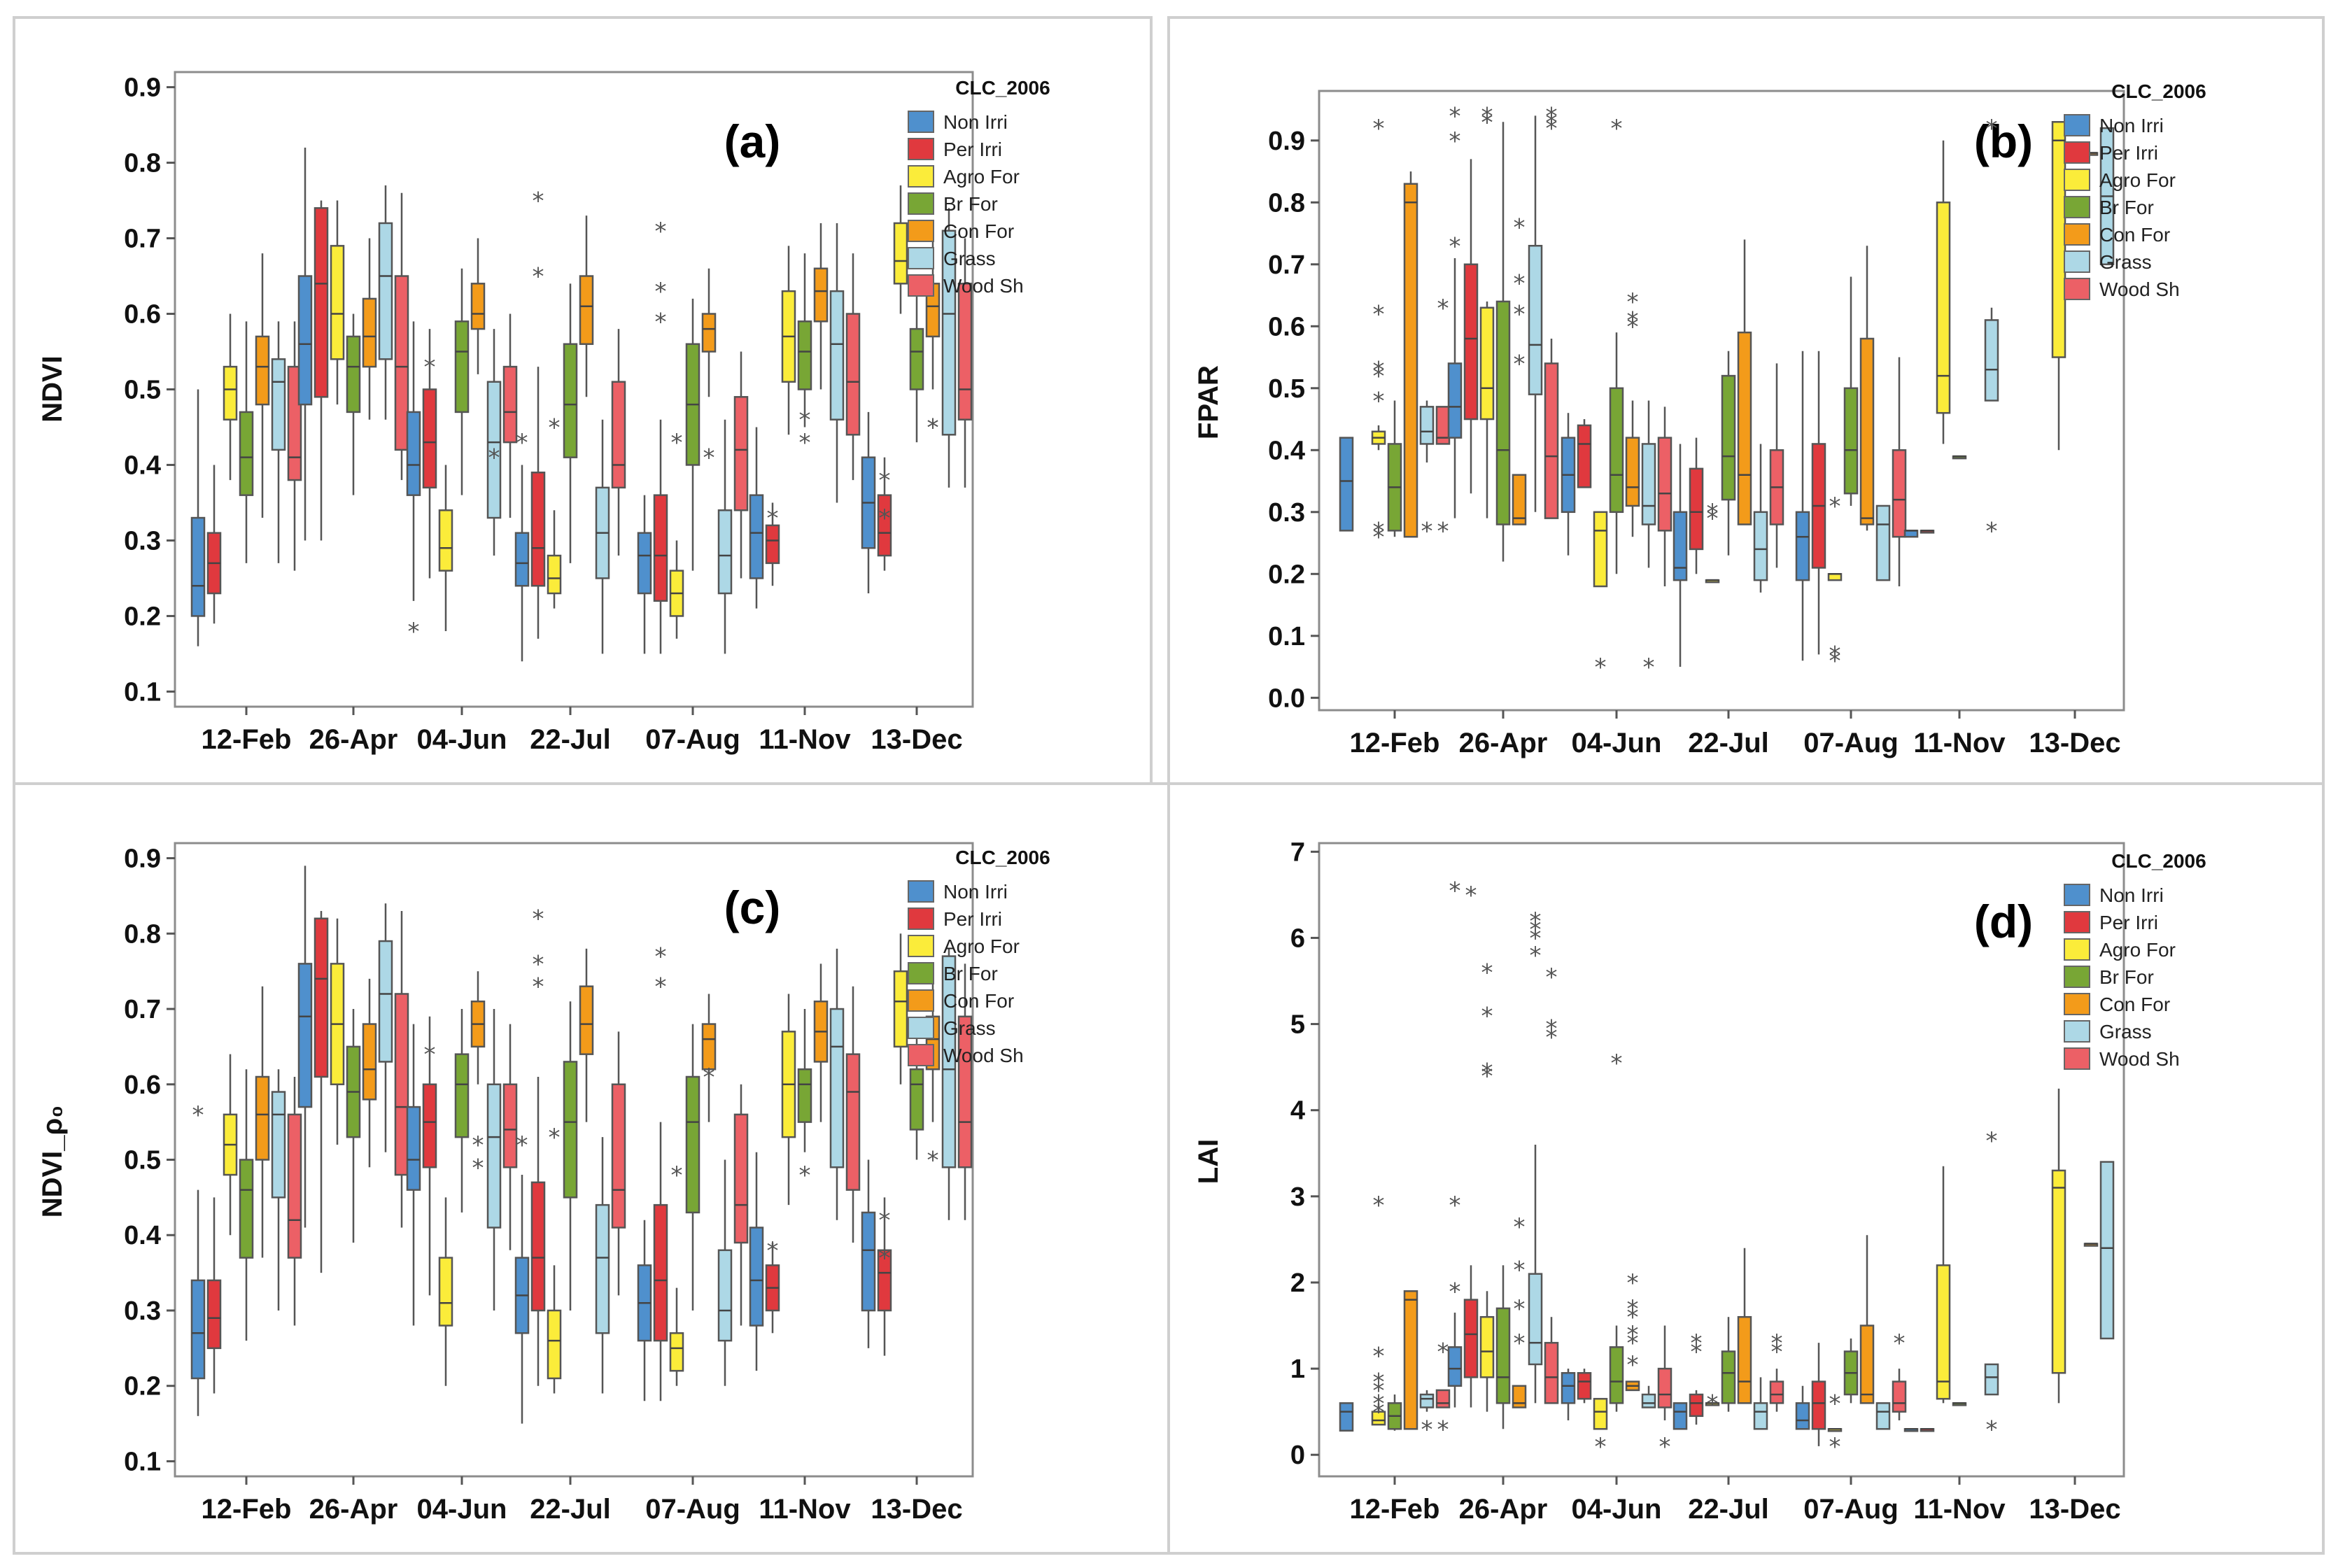 The width and height of the screenshot is (2338, 1568). What do you see at coordinates (142, 1462) in the screenshot?
I see `y-tick-label: 0.1` at bounding box center [142, 1462].